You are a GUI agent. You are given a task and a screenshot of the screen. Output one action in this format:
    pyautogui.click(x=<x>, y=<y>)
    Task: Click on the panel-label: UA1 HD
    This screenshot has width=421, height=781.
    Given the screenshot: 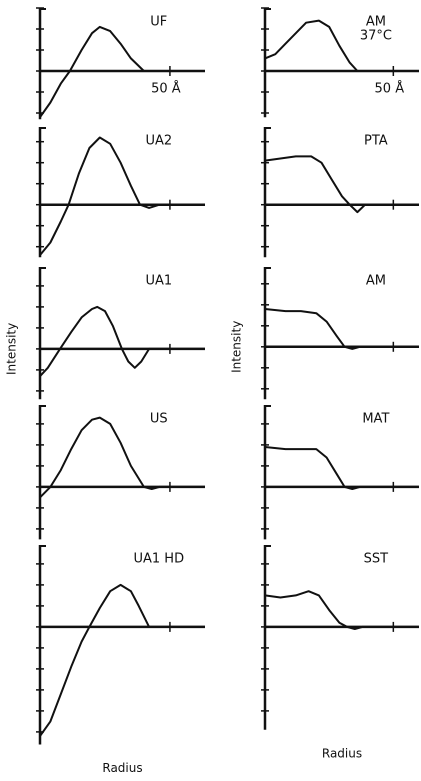 What is the action you would take?
    pyautogui.click(x=158, y=559)
    